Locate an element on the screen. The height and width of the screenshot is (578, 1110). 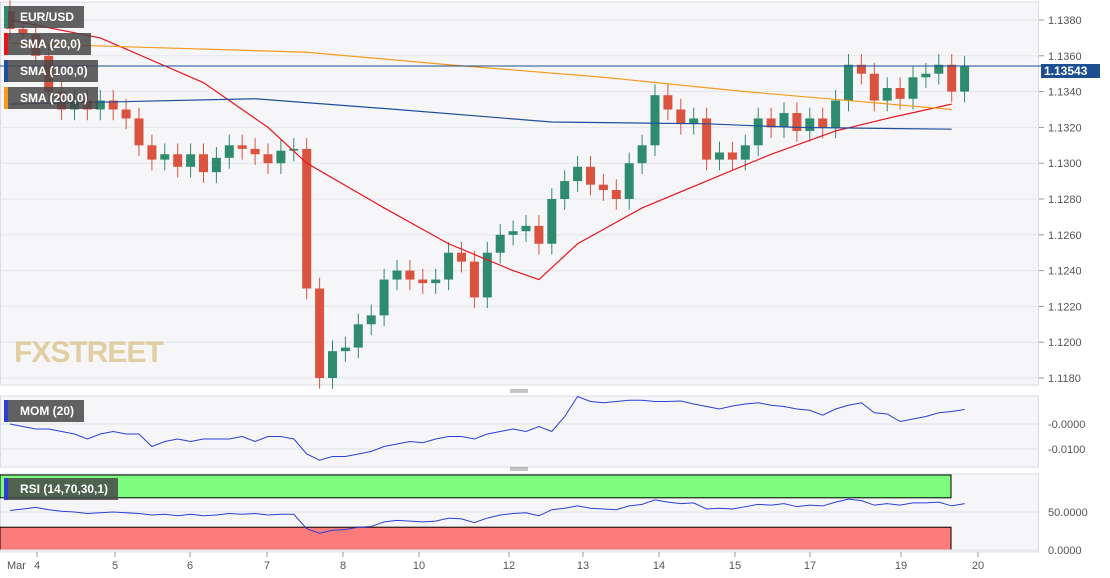
legend-sma100: SMA (100,0) is located at coordinates (51, 71).